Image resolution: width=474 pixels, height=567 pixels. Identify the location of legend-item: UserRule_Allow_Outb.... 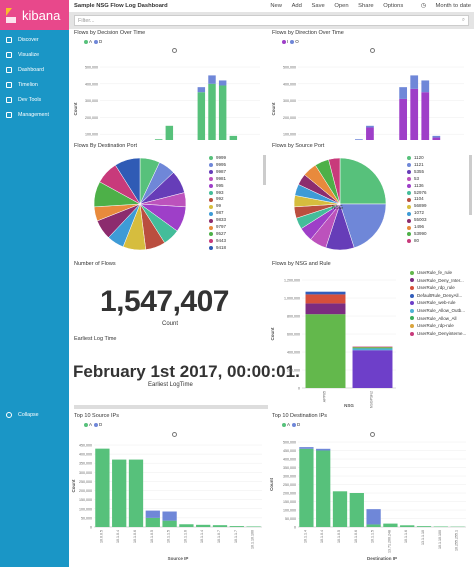
(437, 311).